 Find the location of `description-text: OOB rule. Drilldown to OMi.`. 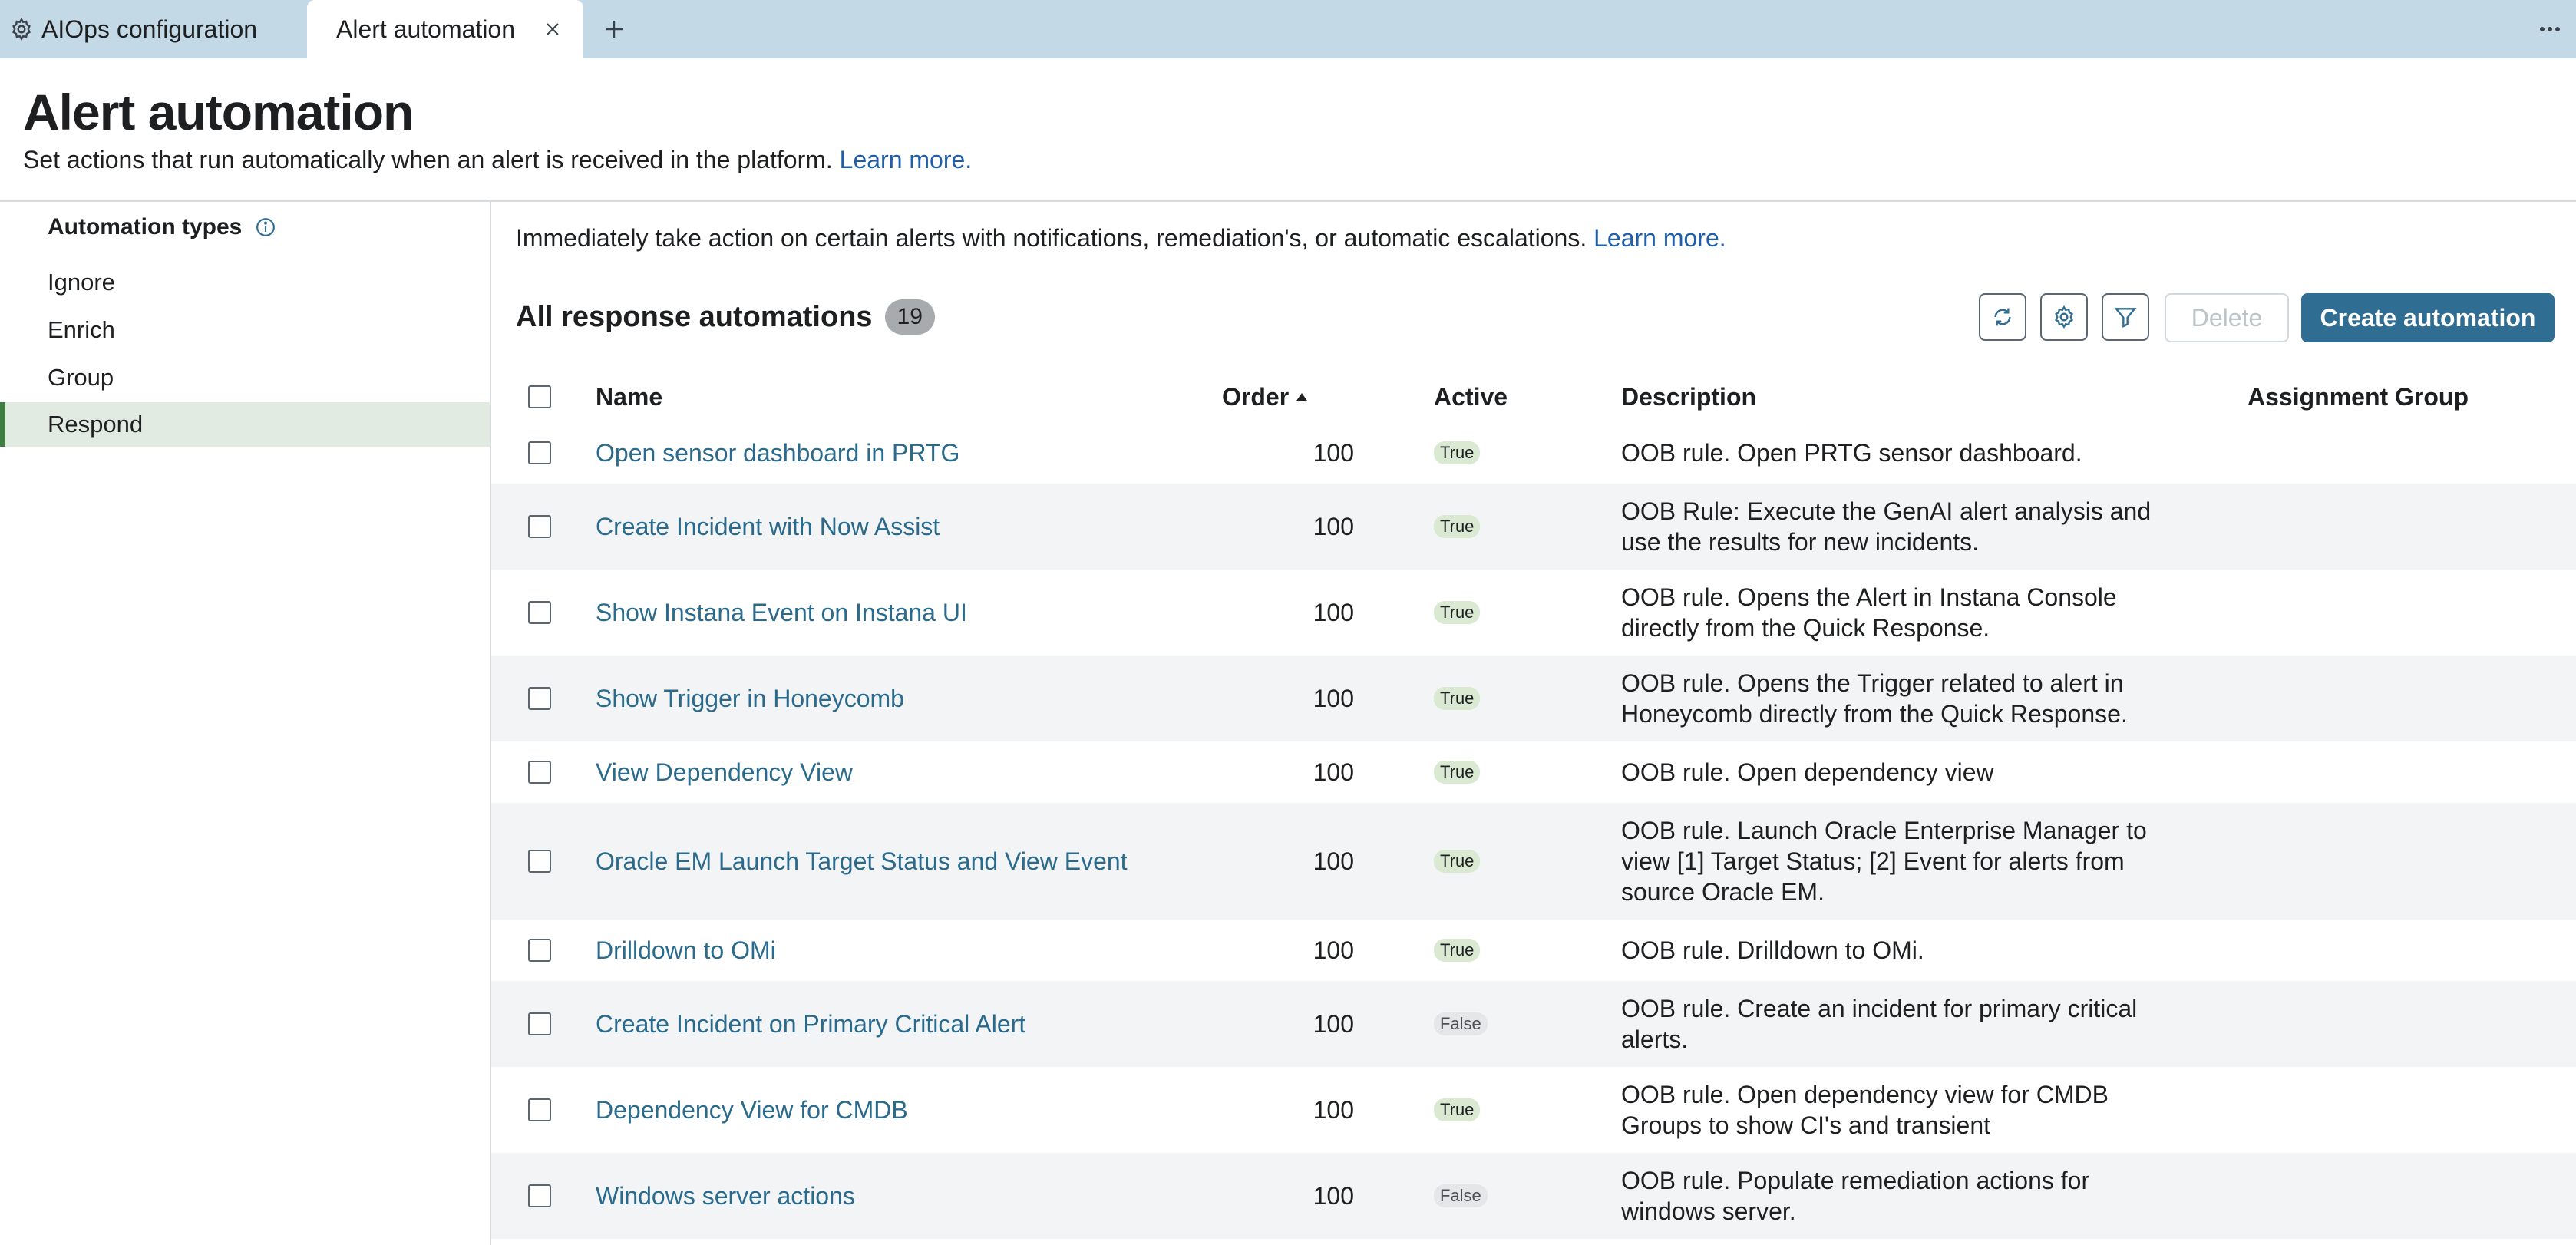

description-text: OOB rule. Drilldown to OMi. is located at coordinates (1772, 950).